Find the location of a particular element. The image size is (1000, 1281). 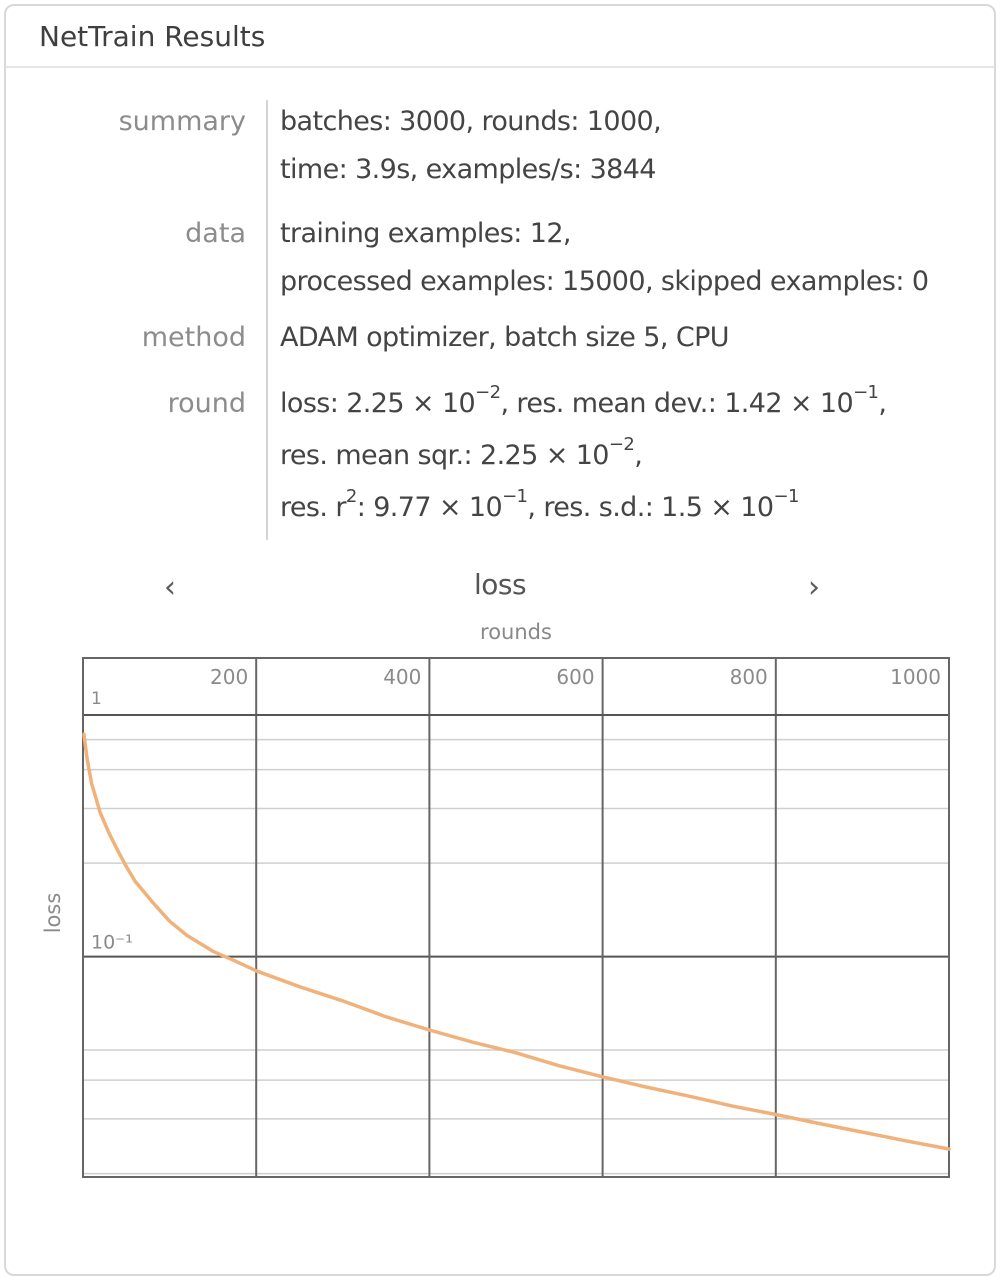

round-dev-text: , res. mean dev.: 1.42 × 10 is located at coordinates (677, 403).